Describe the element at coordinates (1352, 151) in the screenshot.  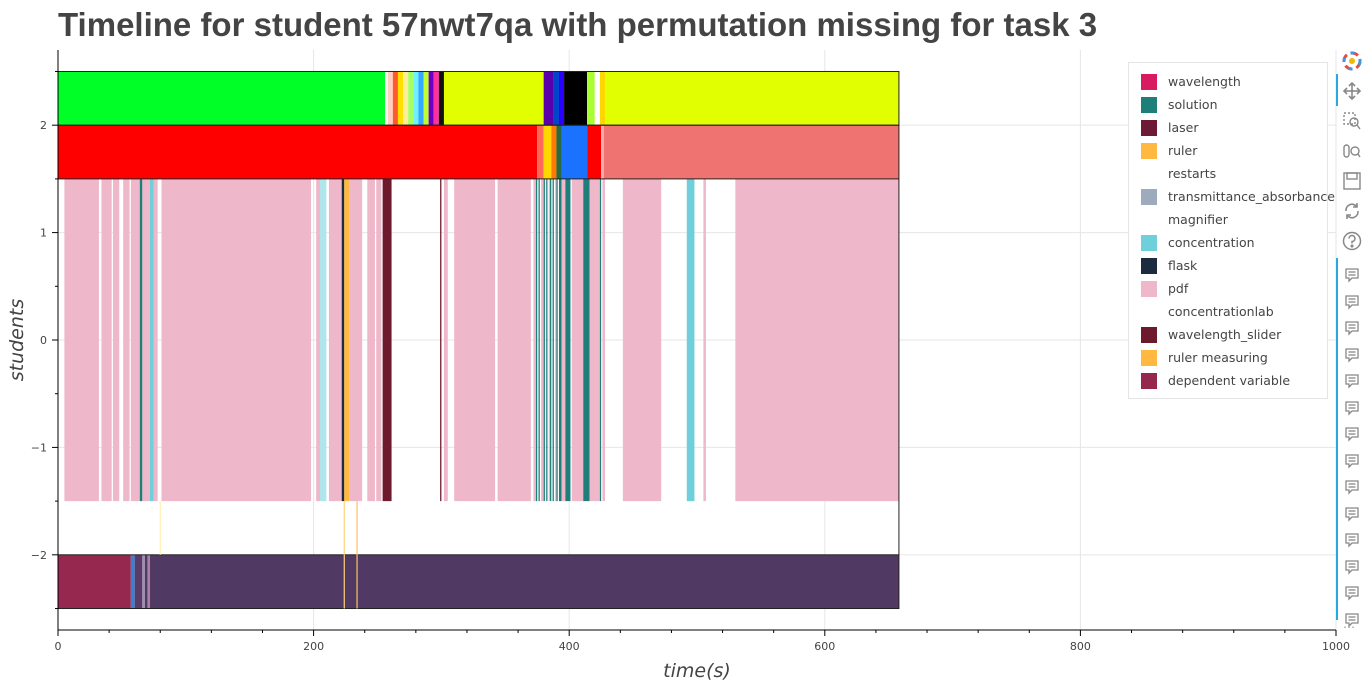
I see `wheel-zoom-icon` at that location.